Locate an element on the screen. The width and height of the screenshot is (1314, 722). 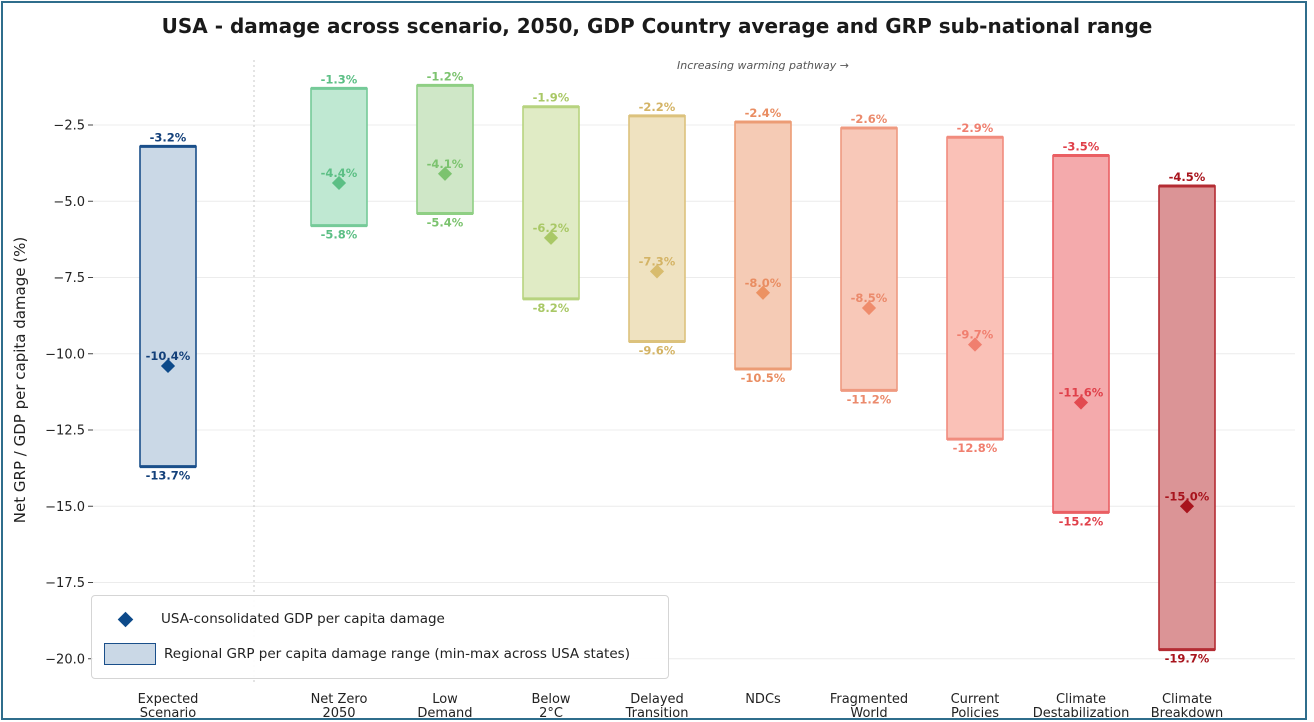
category-label: Delayed is located at coordinates (657, 699).